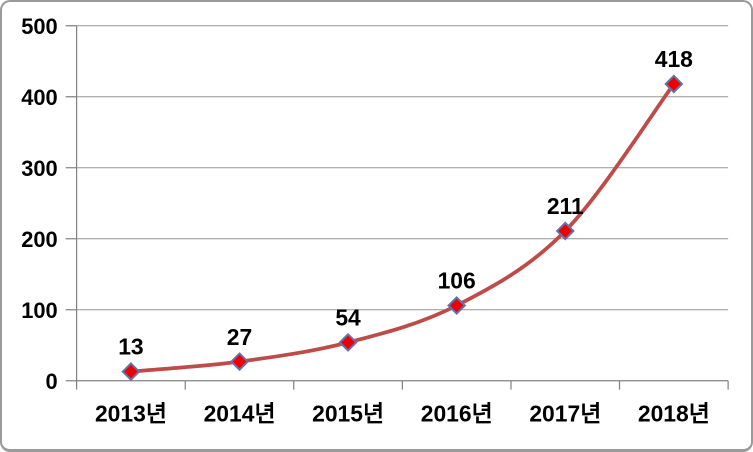 The height and width of the screenshot is (452, 753). What do you see at coordinates (39, 239) in the screenshot?
I see `y-tick-label-200: 200` at bounding box center [39, 239].